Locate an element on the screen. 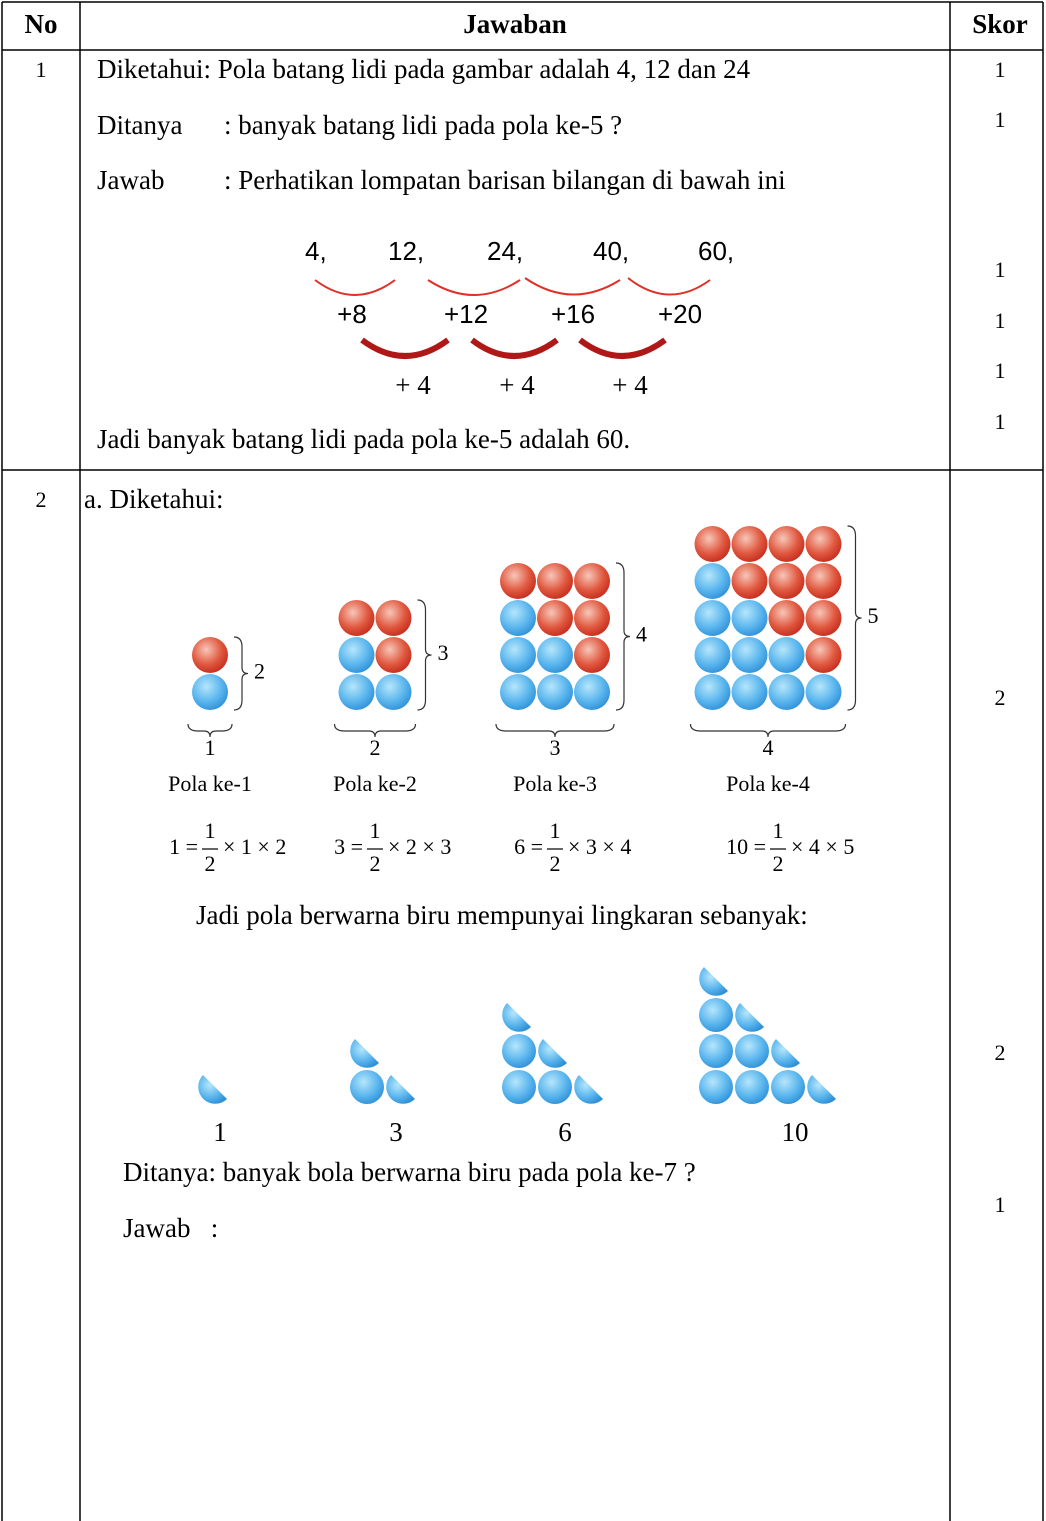  pattern-label: Pola ke-4 is located at coordinates (768, 783).